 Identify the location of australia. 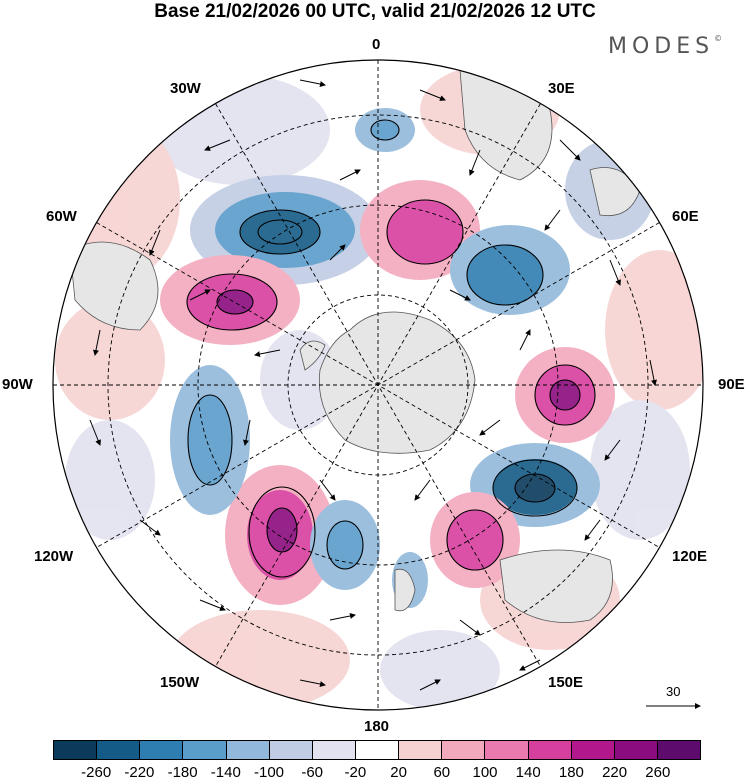
(556, 586).